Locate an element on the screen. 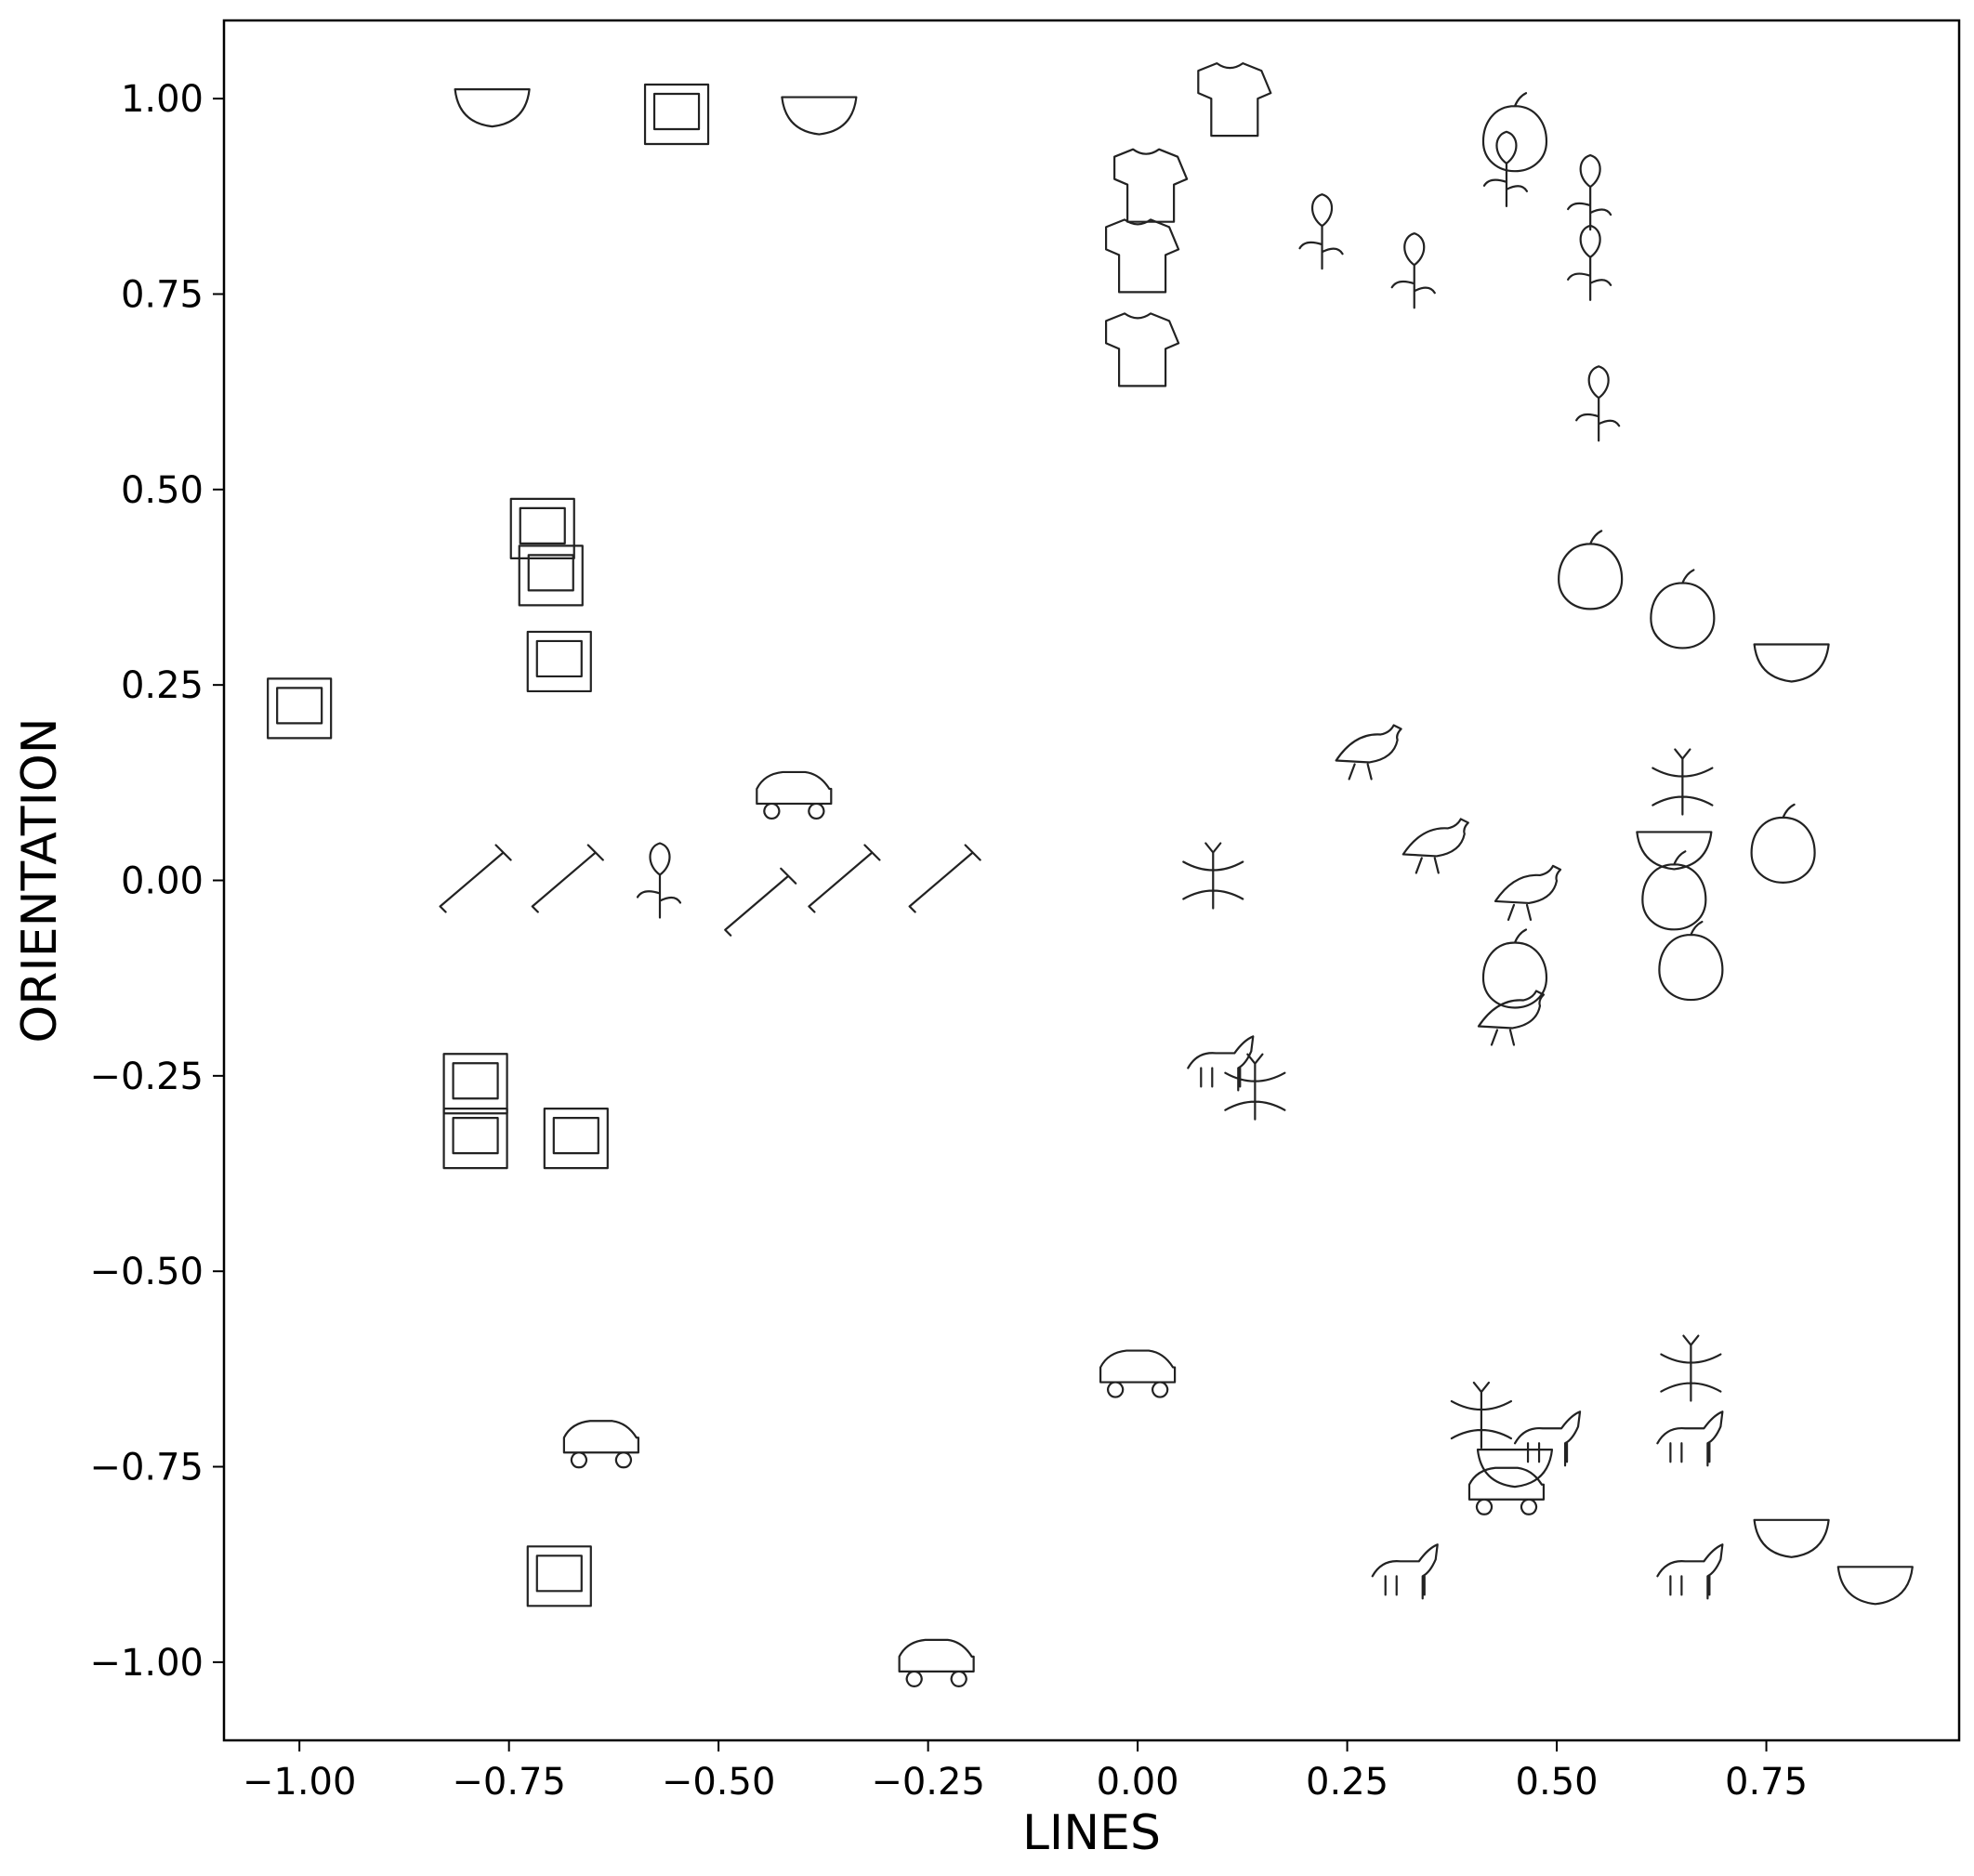 This screenshot has width=1974, height=1876. windmill-icon is located at coordinates (559, 661).